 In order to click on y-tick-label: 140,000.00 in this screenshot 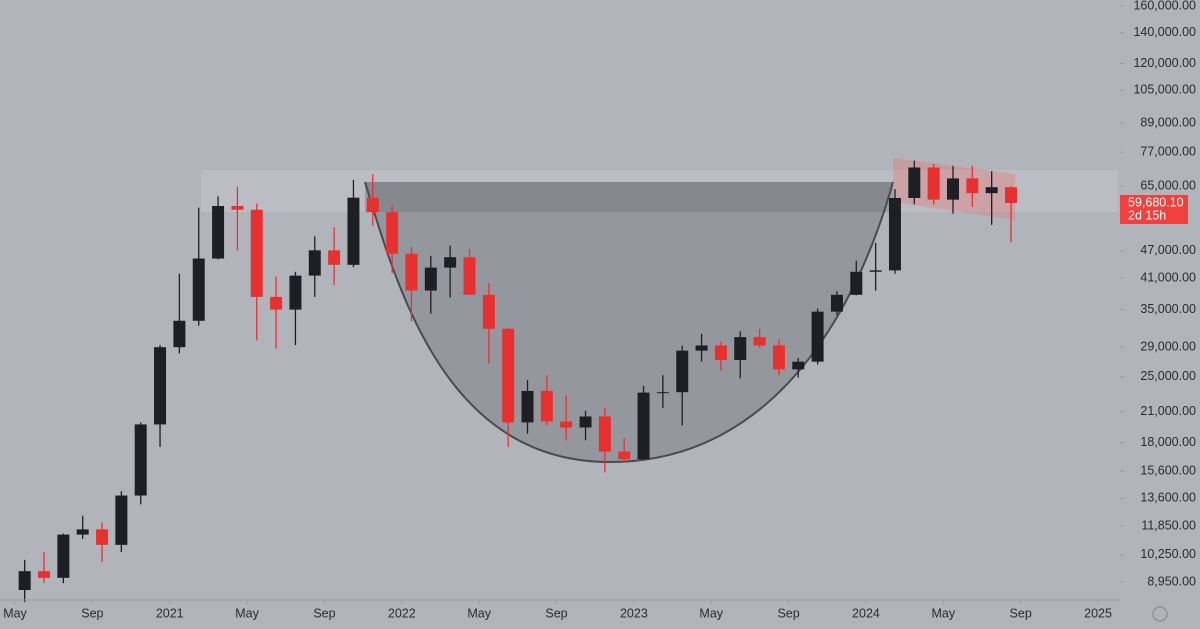, I will do `click(1164, 32)`.